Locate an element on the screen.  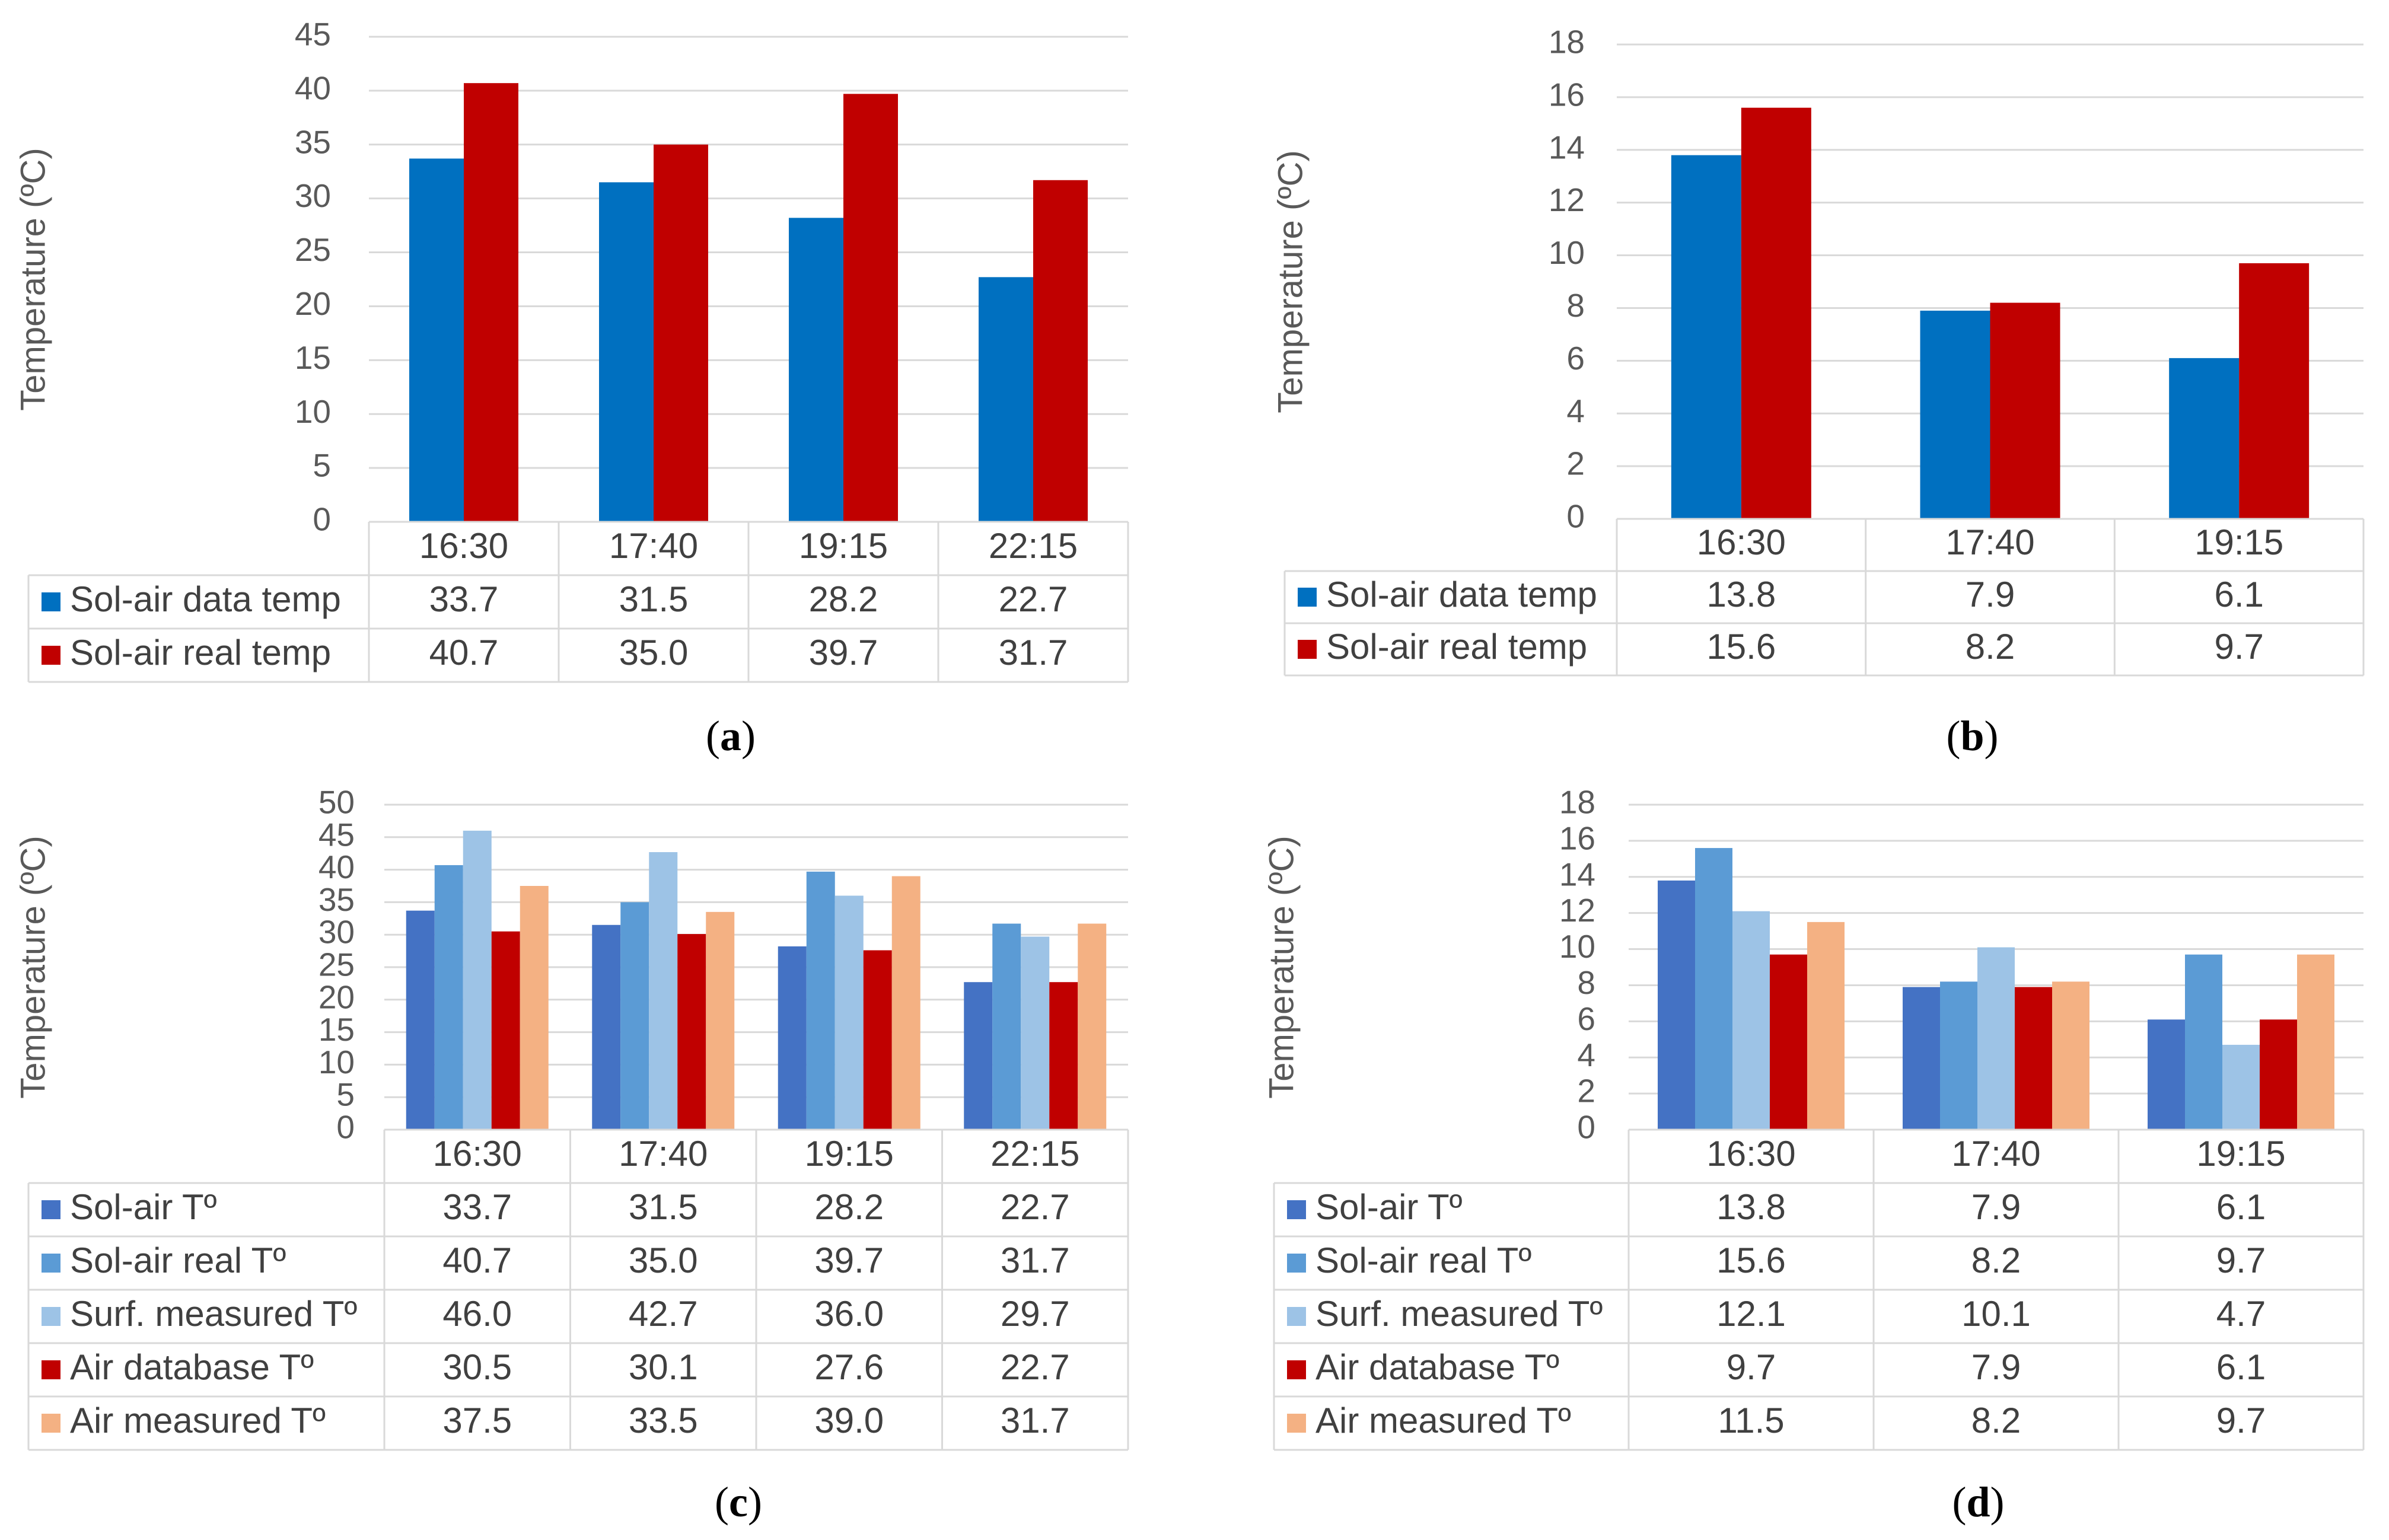
y-tick-label: 12 is located at coordinates (1577, 910).